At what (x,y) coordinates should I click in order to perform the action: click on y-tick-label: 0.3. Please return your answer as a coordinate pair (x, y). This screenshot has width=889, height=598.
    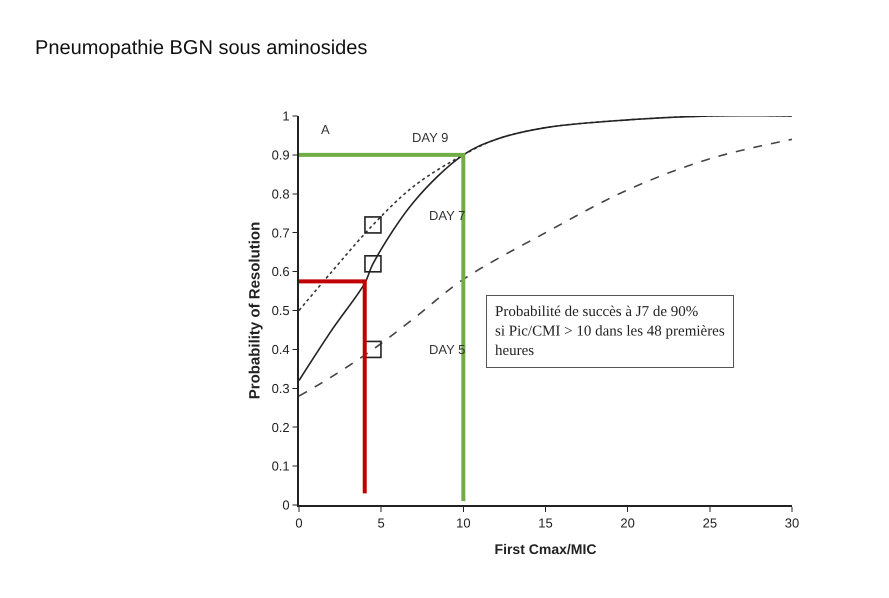
    Looking at the image, I should click on (281, 388).